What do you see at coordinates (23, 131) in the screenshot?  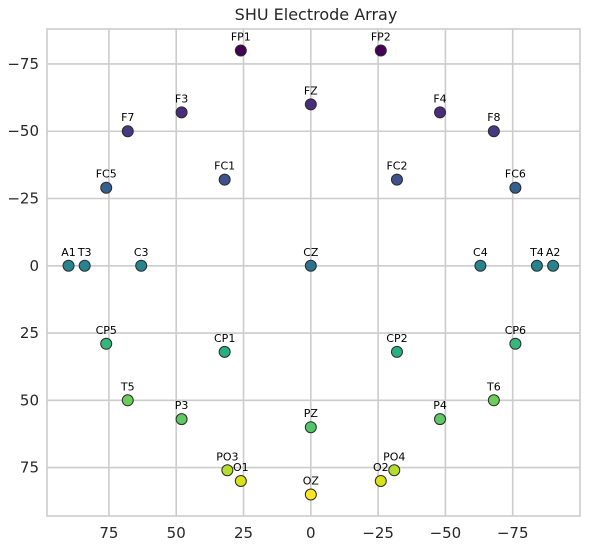 I see `y-tick-label: −50` at bounding box center [23, 131].